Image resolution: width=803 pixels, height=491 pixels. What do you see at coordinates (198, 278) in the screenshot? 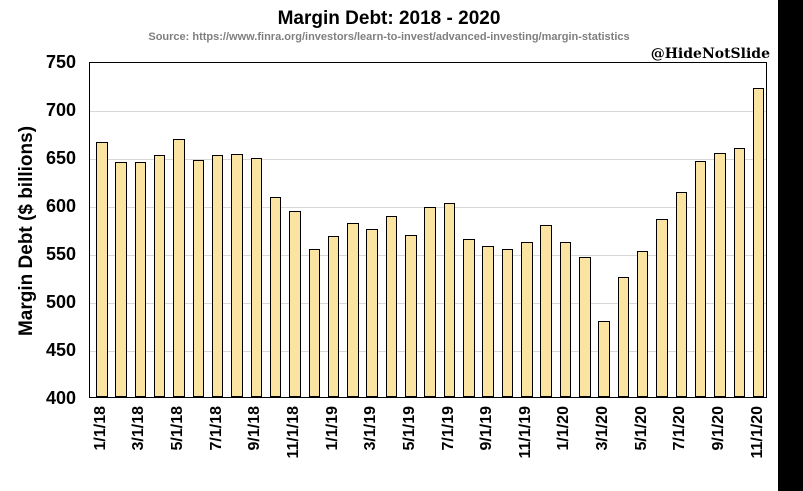
I see `bar-6/1/18` at bounding box center [198, 278].